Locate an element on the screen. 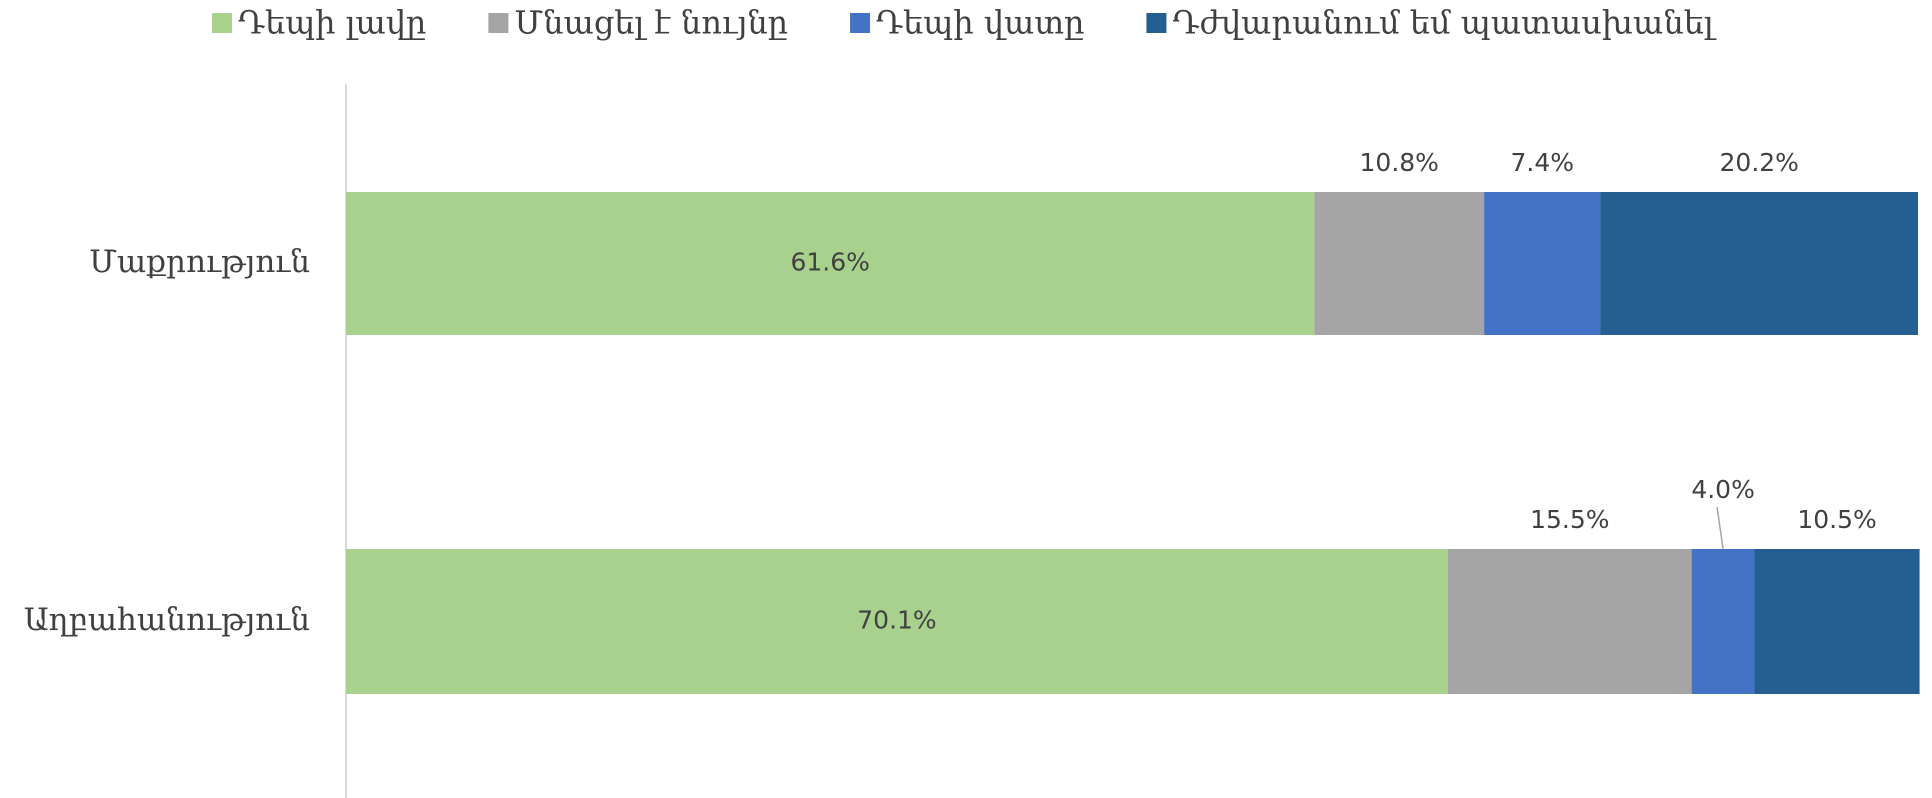 This screenshot has height=798, width=1932. data-label: 7.4% is located at coordinates (1543, 162).